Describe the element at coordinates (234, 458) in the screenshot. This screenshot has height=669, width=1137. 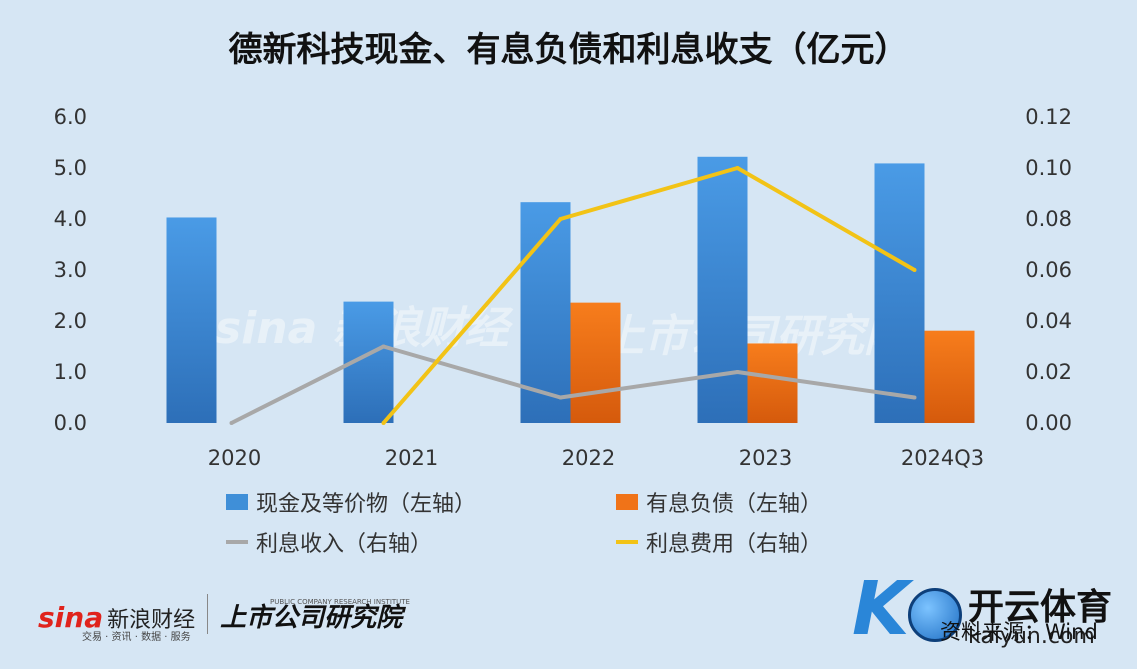
I see `x-tick-label: 2020` at that location.